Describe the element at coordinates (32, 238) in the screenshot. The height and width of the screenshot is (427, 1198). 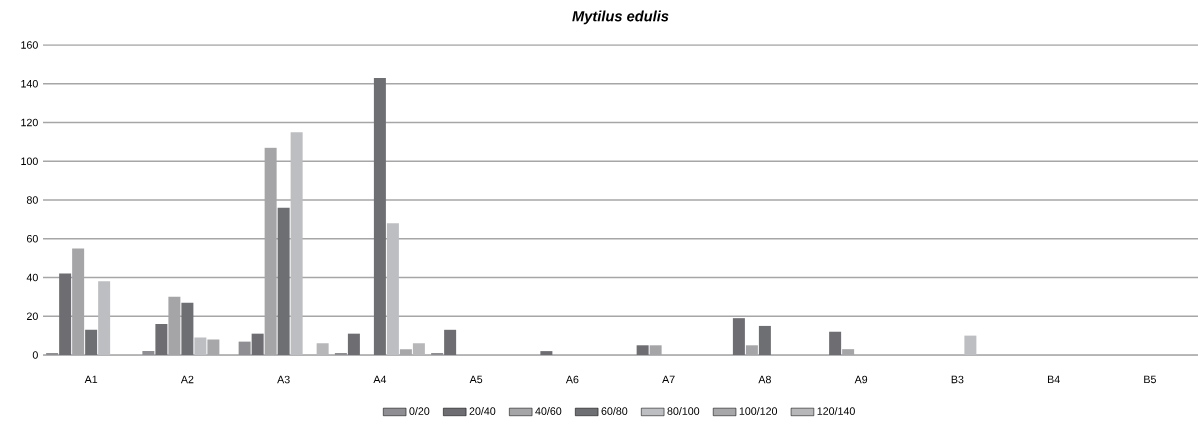
I see `y-tick-label: 60` at that location.